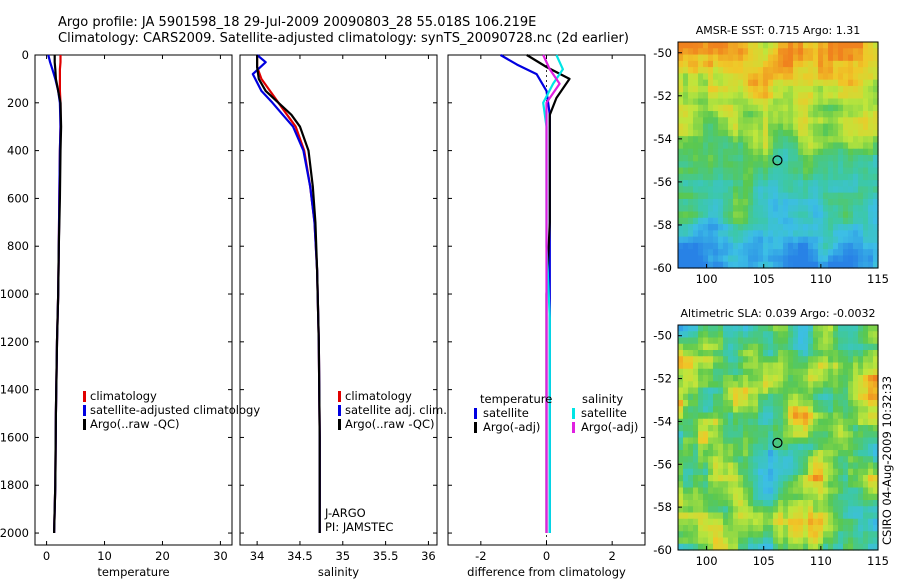  What do you see at coordinates (546, 556) in the screenshot?
I see `difference-xtick-label: 0` at bounding box center [546, 556].